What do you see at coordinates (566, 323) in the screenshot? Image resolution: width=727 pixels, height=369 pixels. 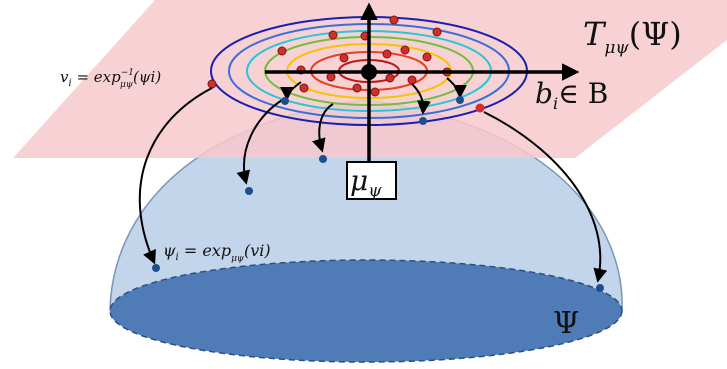 I see `manifold-label: Ψ` at bounding box center [566, 323].